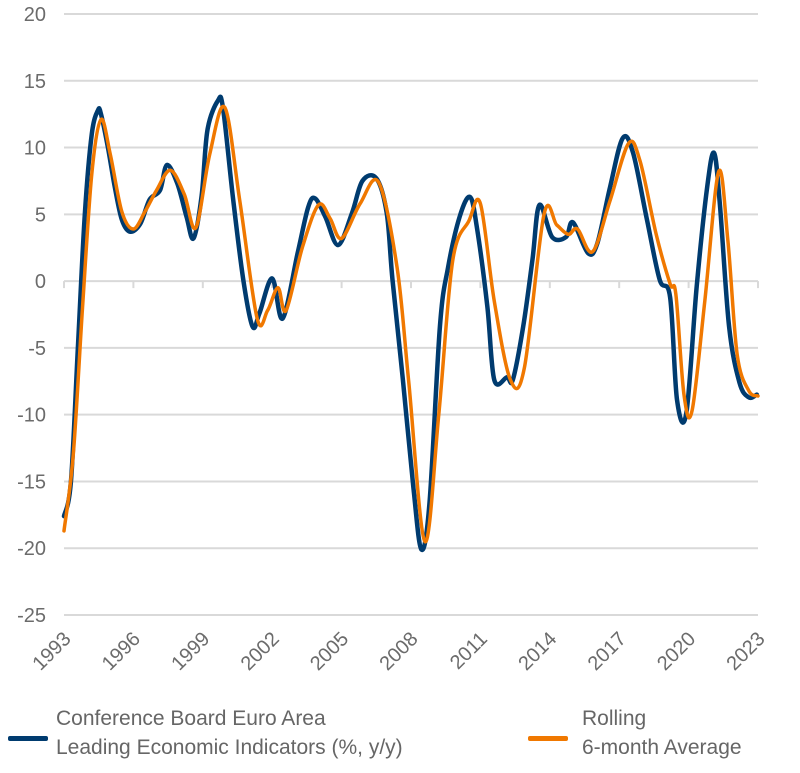  I want to click on legend-label-line-2: 6-month Average, so click(662, 747).